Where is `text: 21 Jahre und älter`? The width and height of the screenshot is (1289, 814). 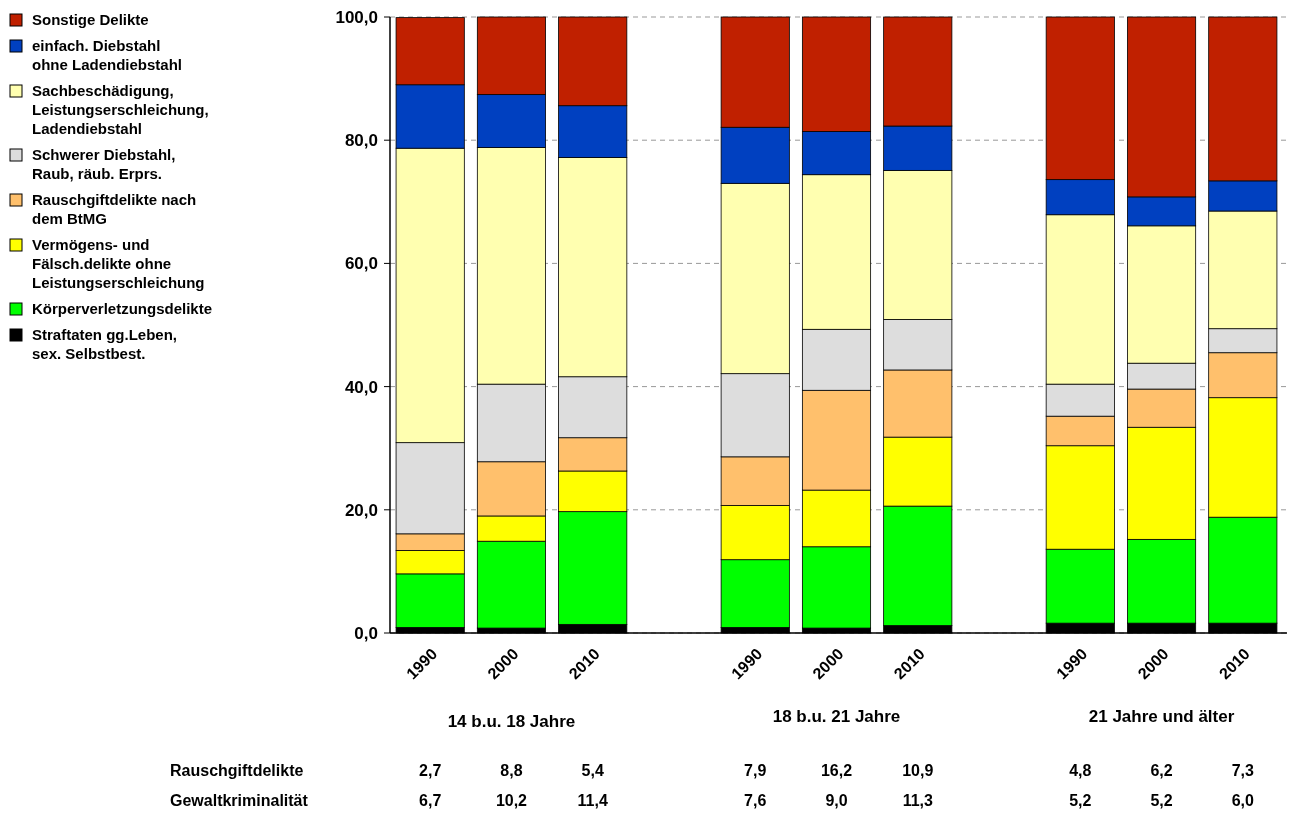
text: 21 Jahre und älter is located at coordinates (1161, 716).